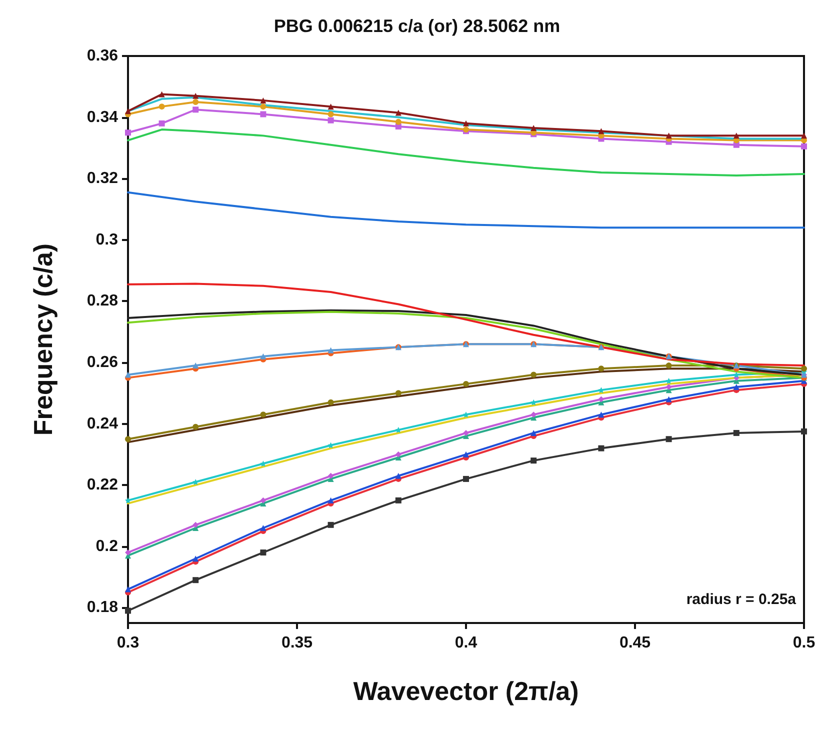 The width and height of the screenshot is (834, 733). What do you see at coordinates (102, 117) in the screenshot?
I see `y-tick-label: 0.34` at bounding box center [102, 117].